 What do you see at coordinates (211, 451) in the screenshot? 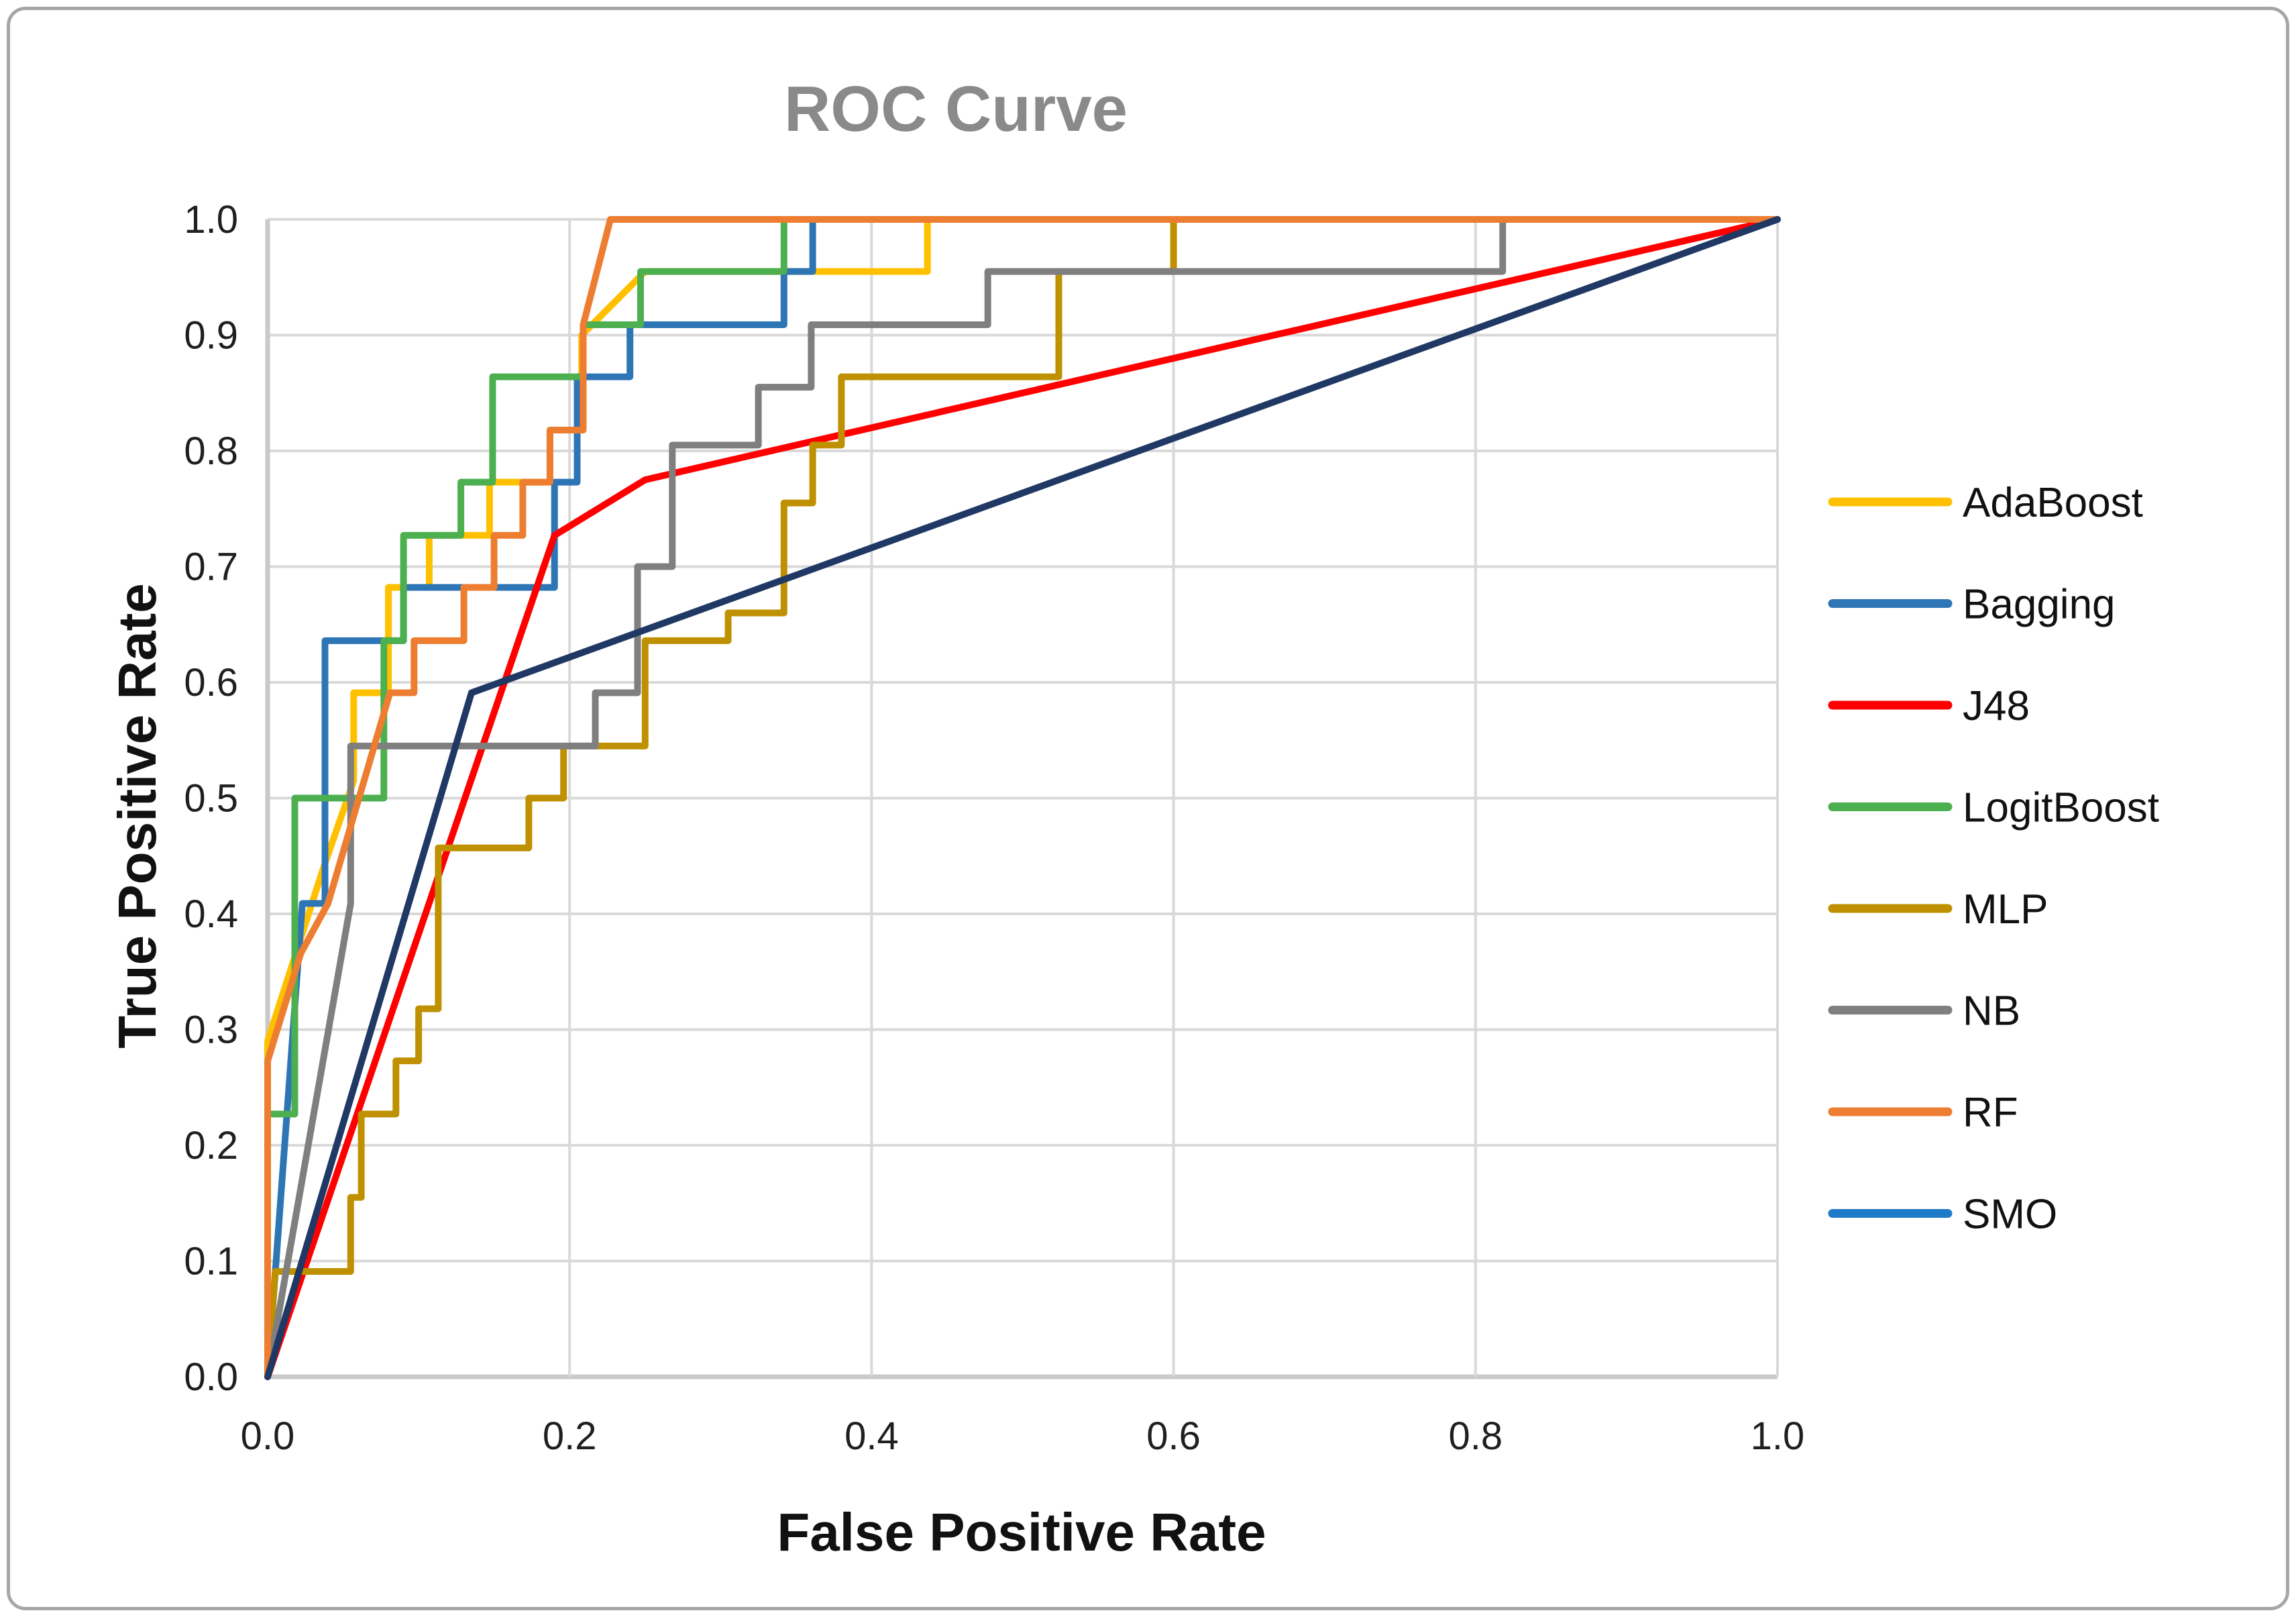
I see `y-tick-label: 0.8` at bounding box center [211, 451].